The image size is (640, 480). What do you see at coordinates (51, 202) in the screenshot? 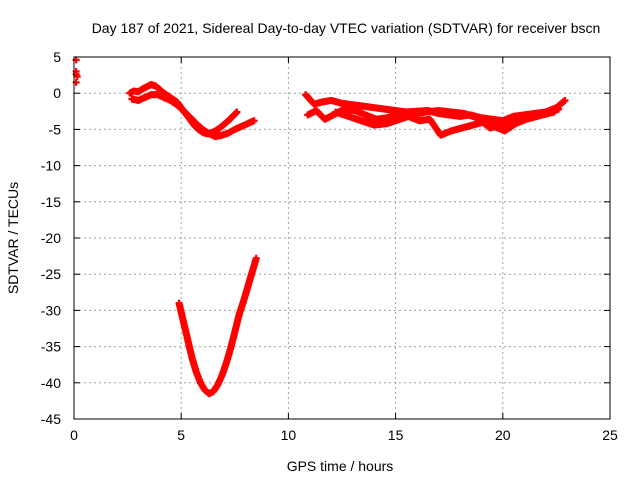
I see `y-tick-label: -15` at bounding box center [51, 202].